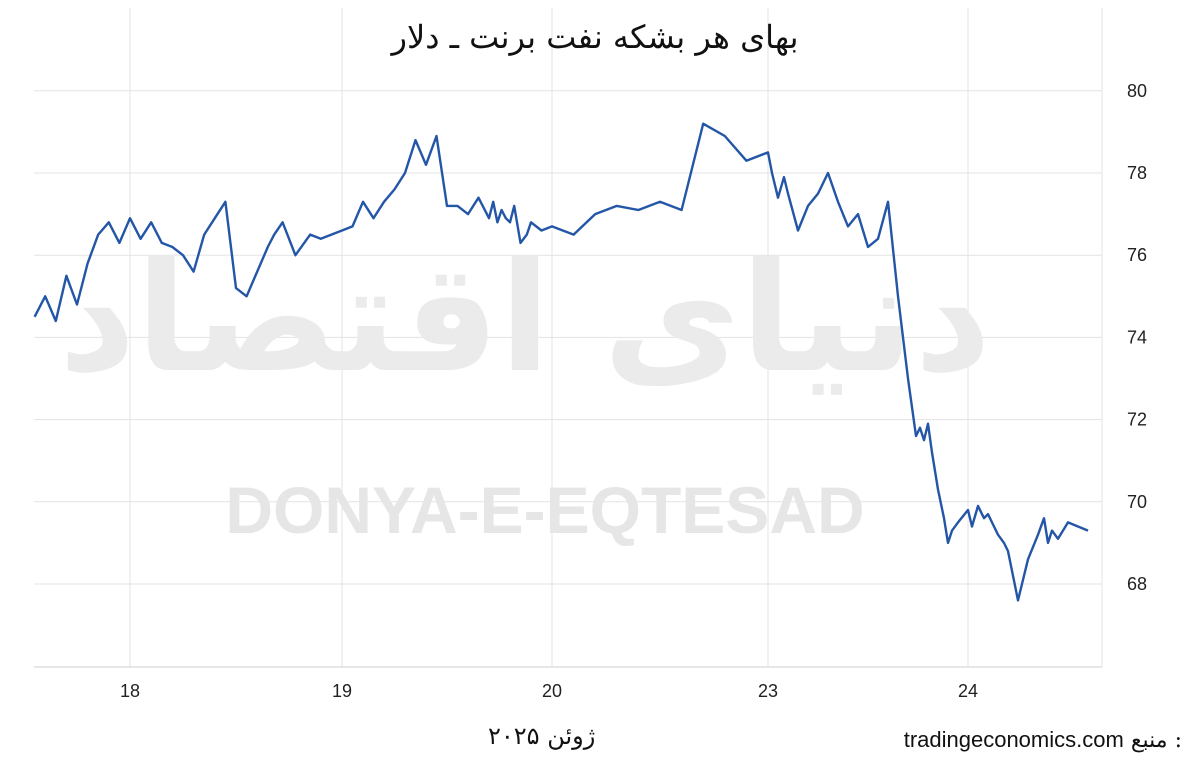 Image resolution: width=1200 pixels, height=761 pixels. I want to click on y-tick-label: 76, so click(1137, 255).